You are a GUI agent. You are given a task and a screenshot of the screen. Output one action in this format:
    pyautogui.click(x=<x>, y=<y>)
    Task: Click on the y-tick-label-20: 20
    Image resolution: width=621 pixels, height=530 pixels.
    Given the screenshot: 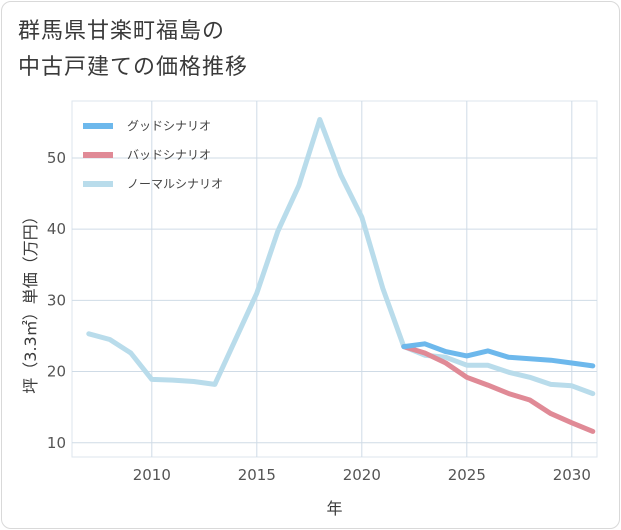 What is the action you would take?
    pyautogui.click(x=56, y=372)
    